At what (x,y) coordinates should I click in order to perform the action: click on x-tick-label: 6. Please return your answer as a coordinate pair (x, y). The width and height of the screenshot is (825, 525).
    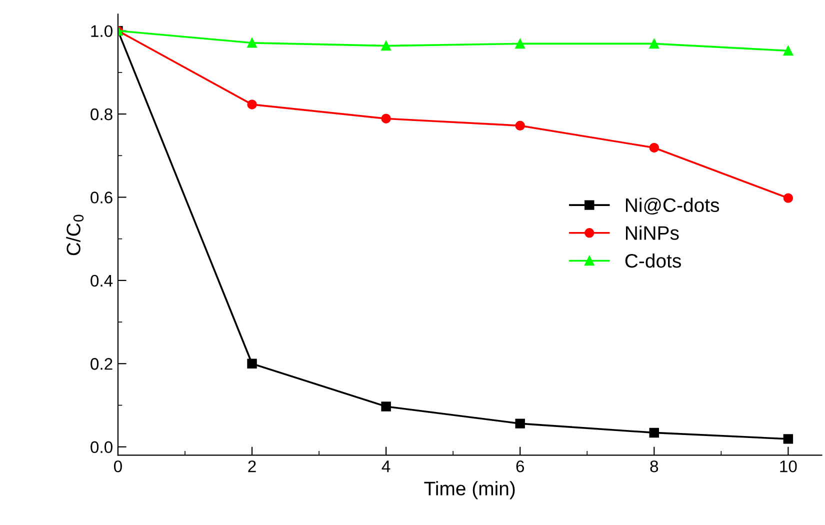
    Looking at the image, I should click on (520, 466).